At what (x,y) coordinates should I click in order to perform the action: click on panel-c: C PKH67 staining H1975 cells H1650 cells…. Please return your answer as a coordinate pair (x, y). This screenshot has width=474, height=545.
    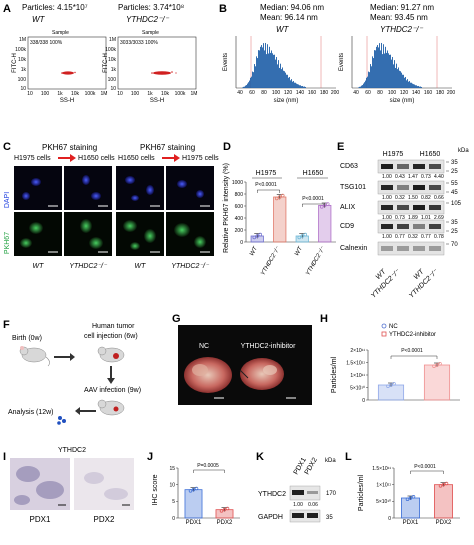
    Looking at the image, I should click on (111, 205).